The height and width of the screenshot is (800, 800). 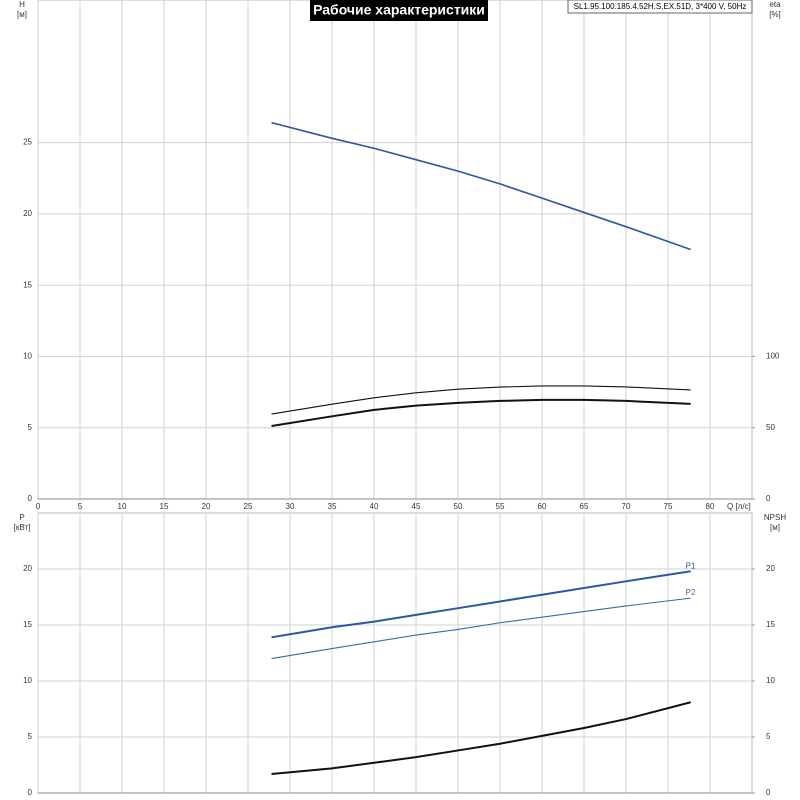 I want to click on y2-axis-label: eta, so click(x=775, y=4).